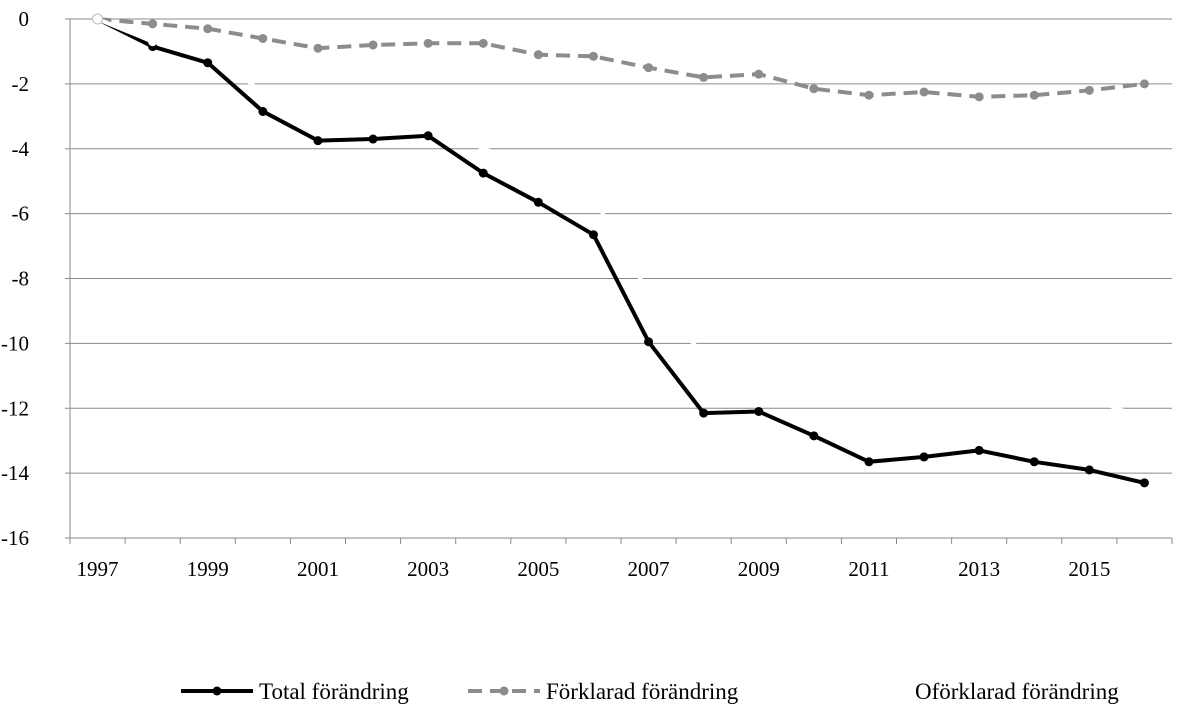  What do you see at coordinates (21, 279) in the screenshot?
I see `y-tick-label: -8` at bounding box center [21, 279].